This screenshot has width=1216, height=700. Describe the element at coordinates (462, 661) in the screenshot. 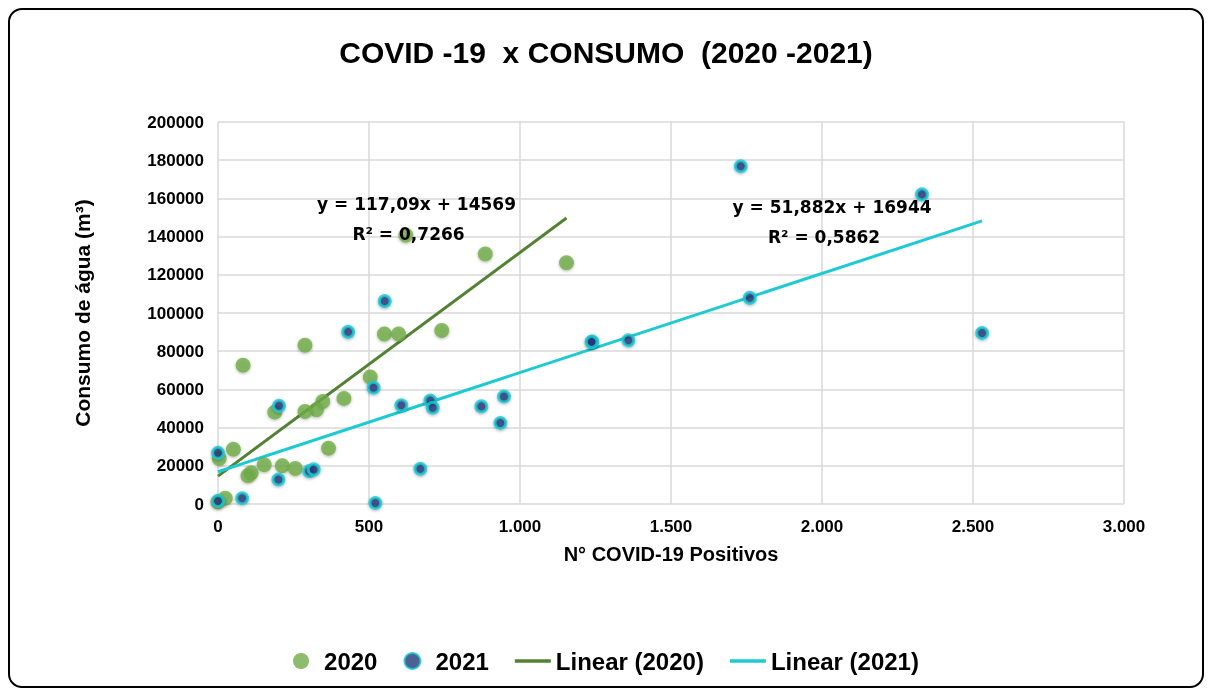

I see `legend-label: 2021` at that location.